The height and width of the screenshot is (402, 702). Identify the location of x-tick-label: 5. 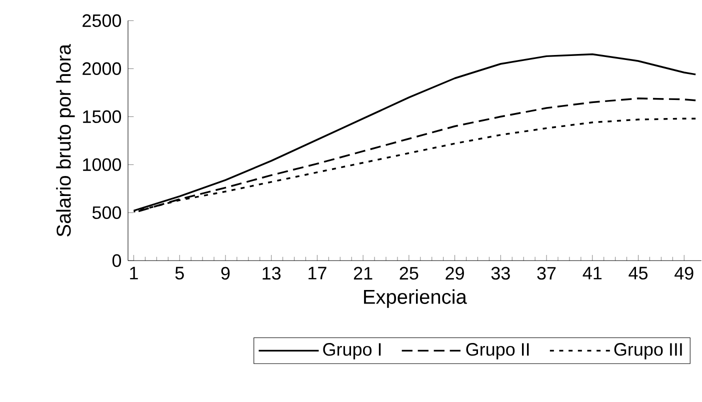
(179, 273).